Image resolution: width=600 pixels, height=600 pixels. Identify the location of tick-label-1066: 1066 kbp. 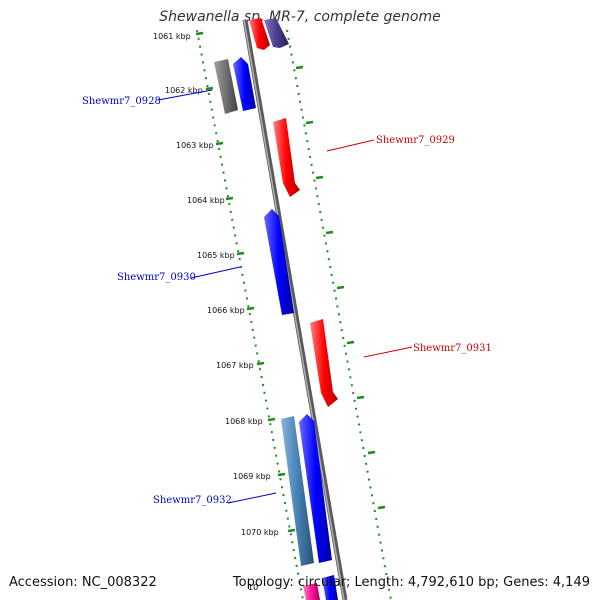
(226, 310).